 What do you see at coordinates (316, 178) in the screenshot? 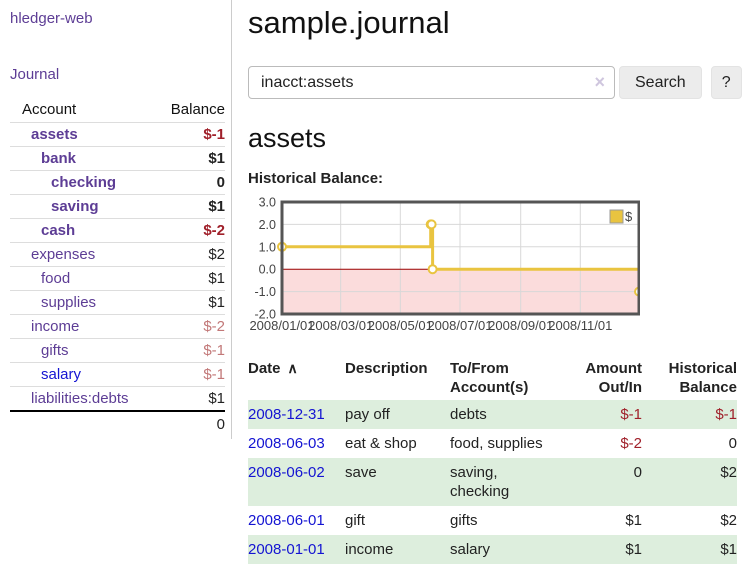
I see `chart-title: Historical Balance:` at bounding box center [316, 178].